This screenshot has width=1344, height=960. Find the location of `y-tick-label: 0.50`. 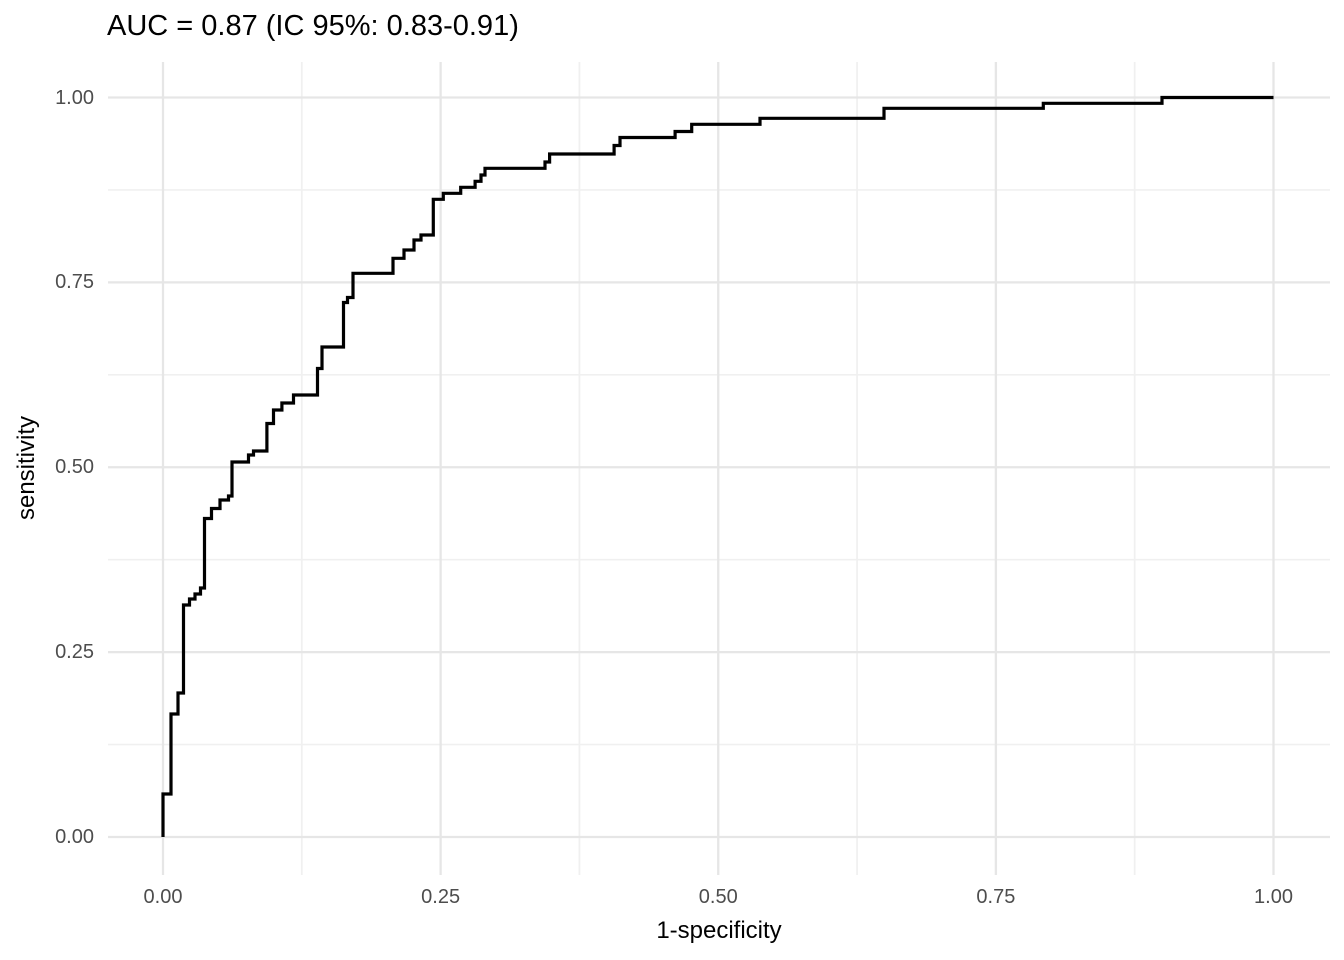

y-tick-label: 0.50 is located at coordinates (74, 467).